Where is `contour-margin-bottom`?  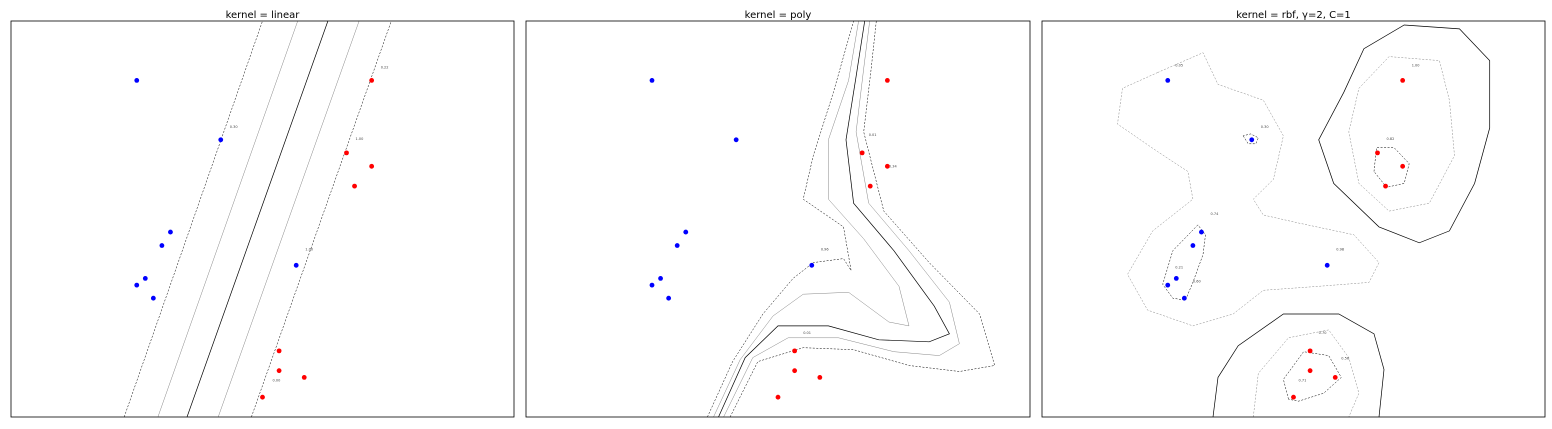 contour-margin-bottom is located at coordinates (1306, 373).